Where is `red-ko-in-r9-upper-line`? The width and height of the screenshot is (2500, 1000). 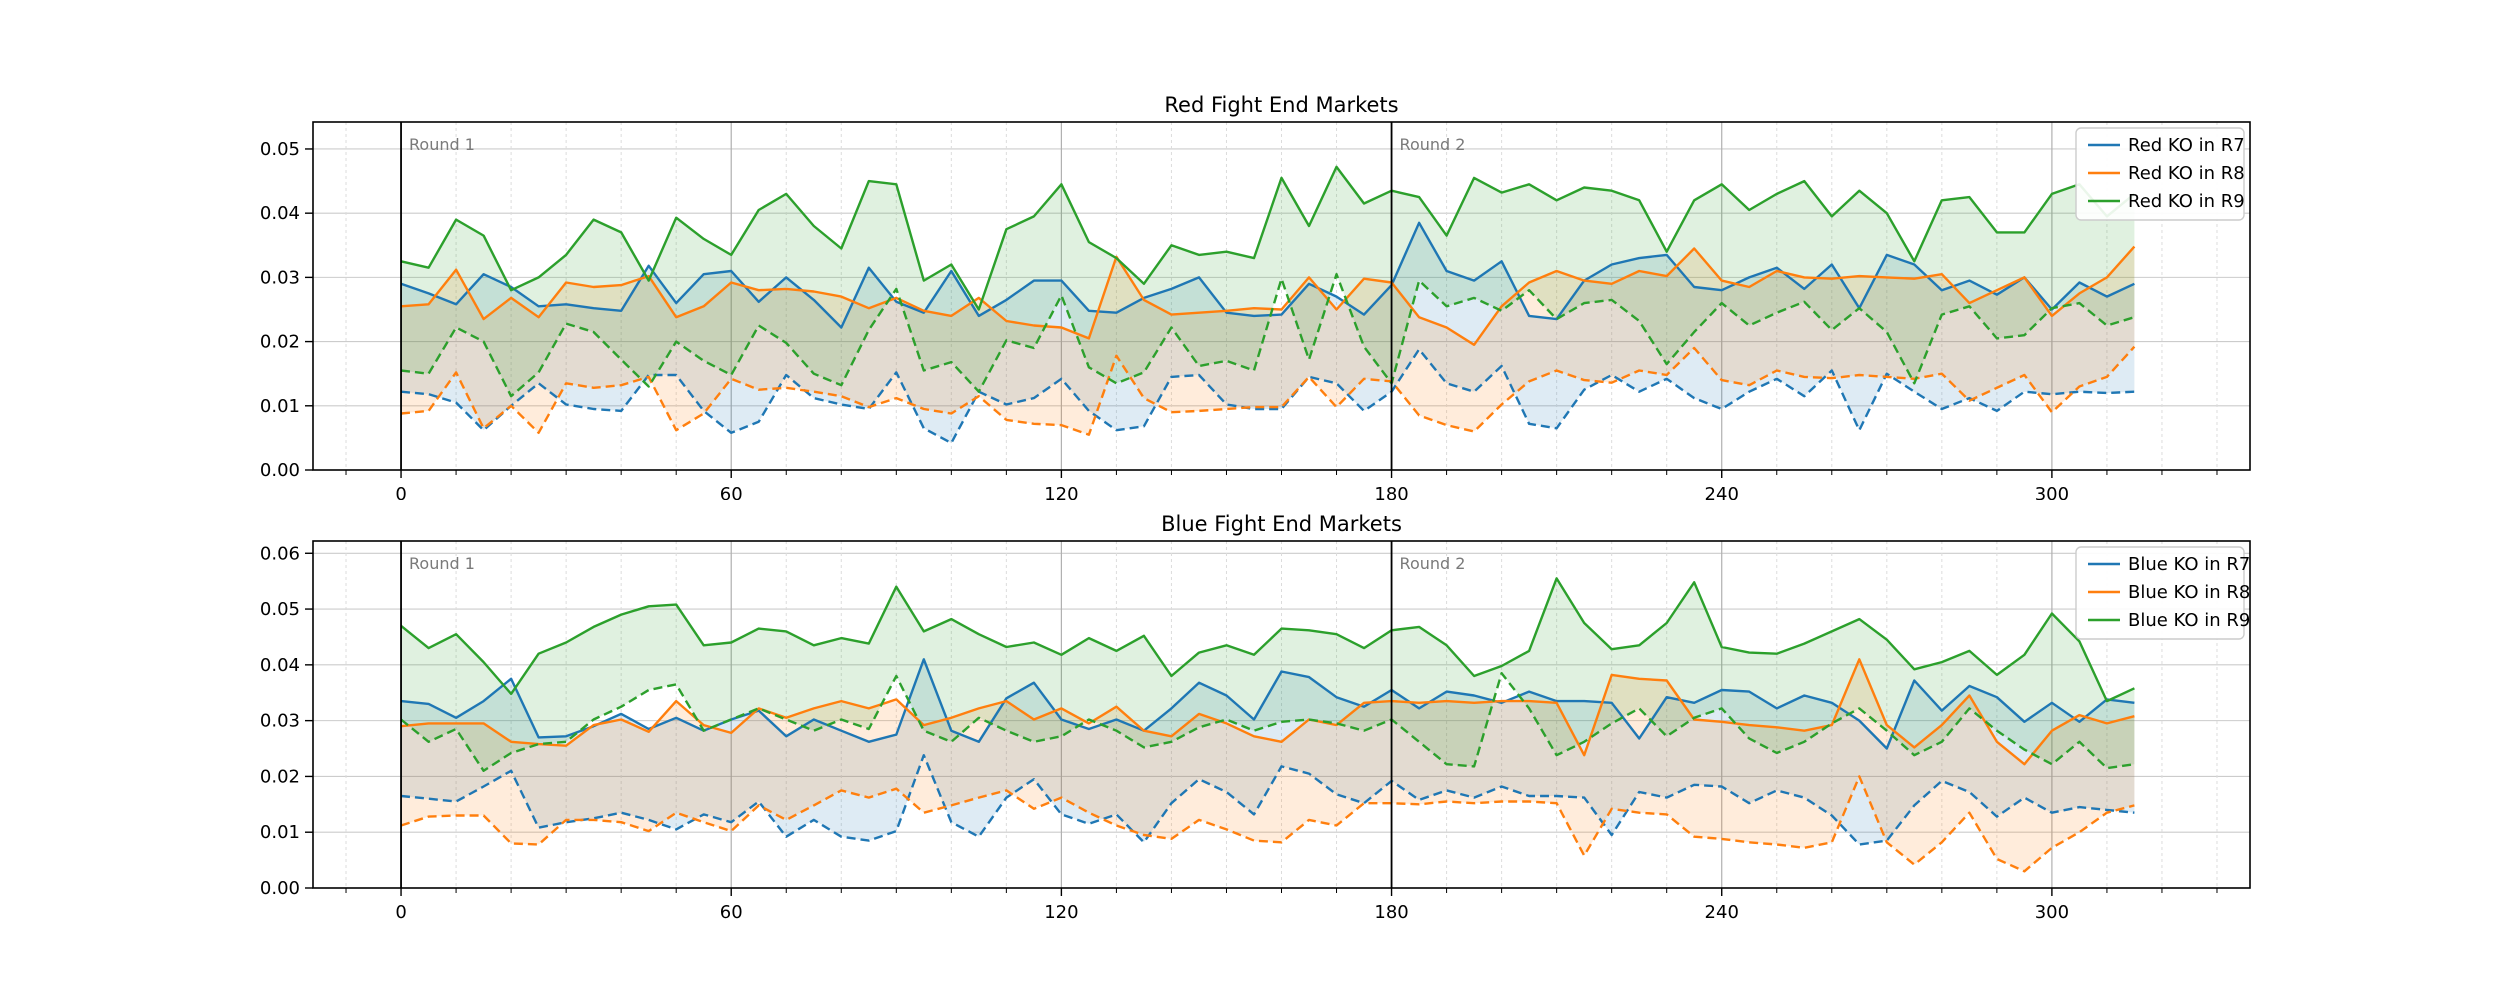 red-ko-in-r9-upper-line is located at coordinates (1268, 238).